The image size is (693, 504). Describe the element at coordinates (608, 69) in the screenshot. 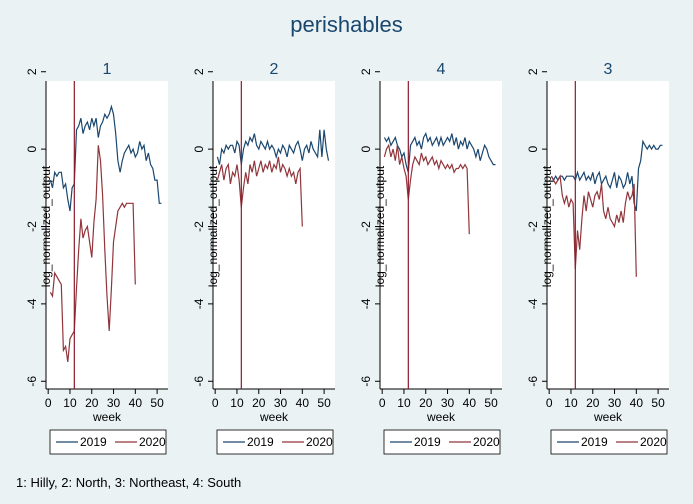

I see `panel-title: 3` at that location.